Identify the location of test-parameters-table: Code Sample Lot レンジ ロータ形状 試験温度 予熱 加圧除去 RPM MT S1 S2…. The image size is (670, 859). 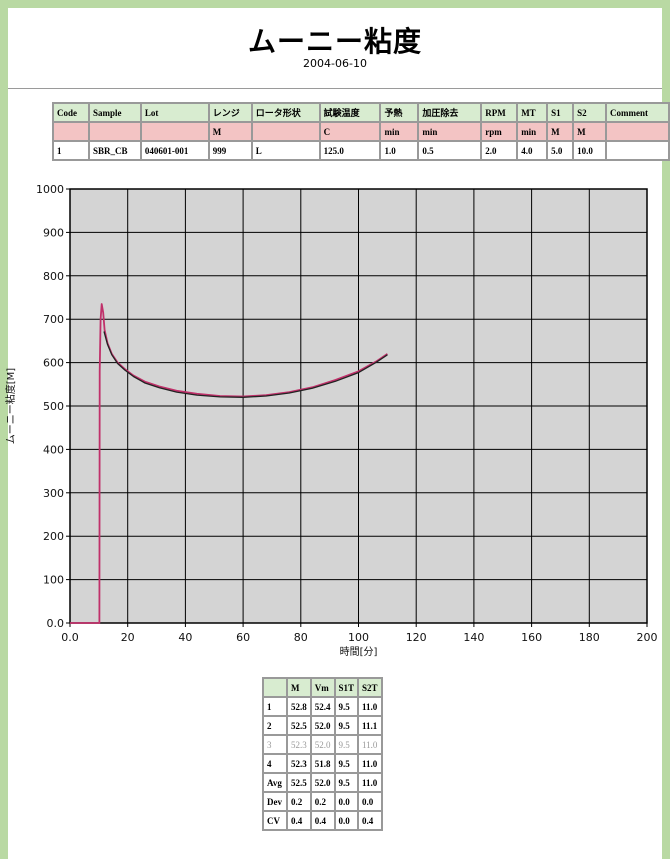
(361, 131).